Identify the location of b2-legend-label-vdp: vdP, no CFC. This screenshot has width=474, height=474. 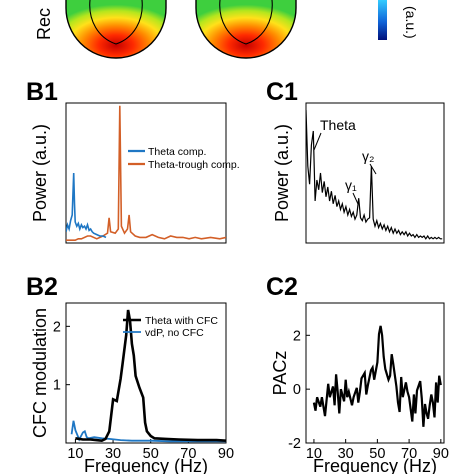
(174, 333).